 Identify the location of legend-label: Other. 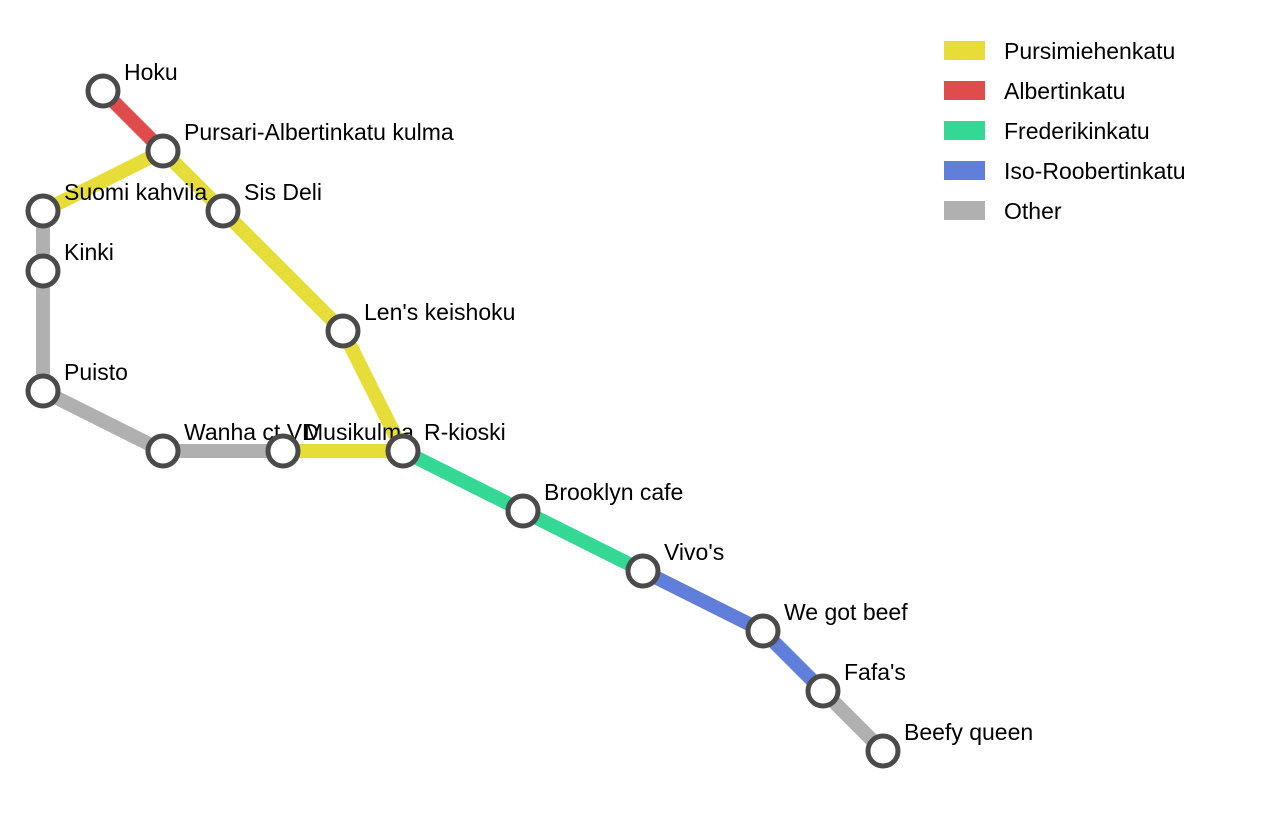
(1033, 211).